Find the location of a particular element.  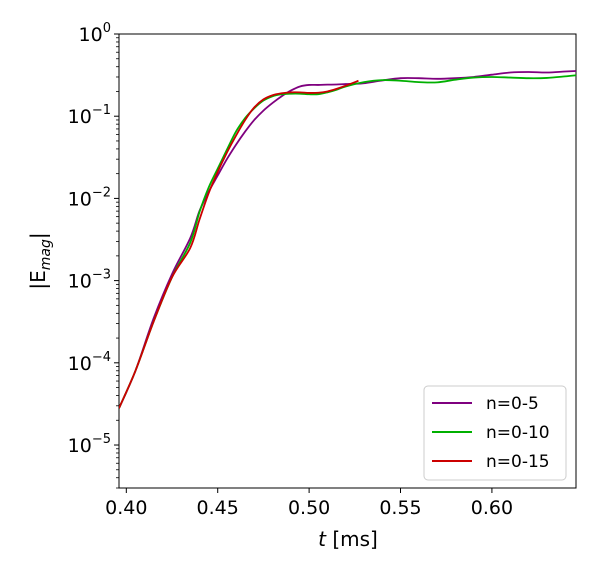

y-tick-label: 10⁻² is located at coordinates (89, 197).